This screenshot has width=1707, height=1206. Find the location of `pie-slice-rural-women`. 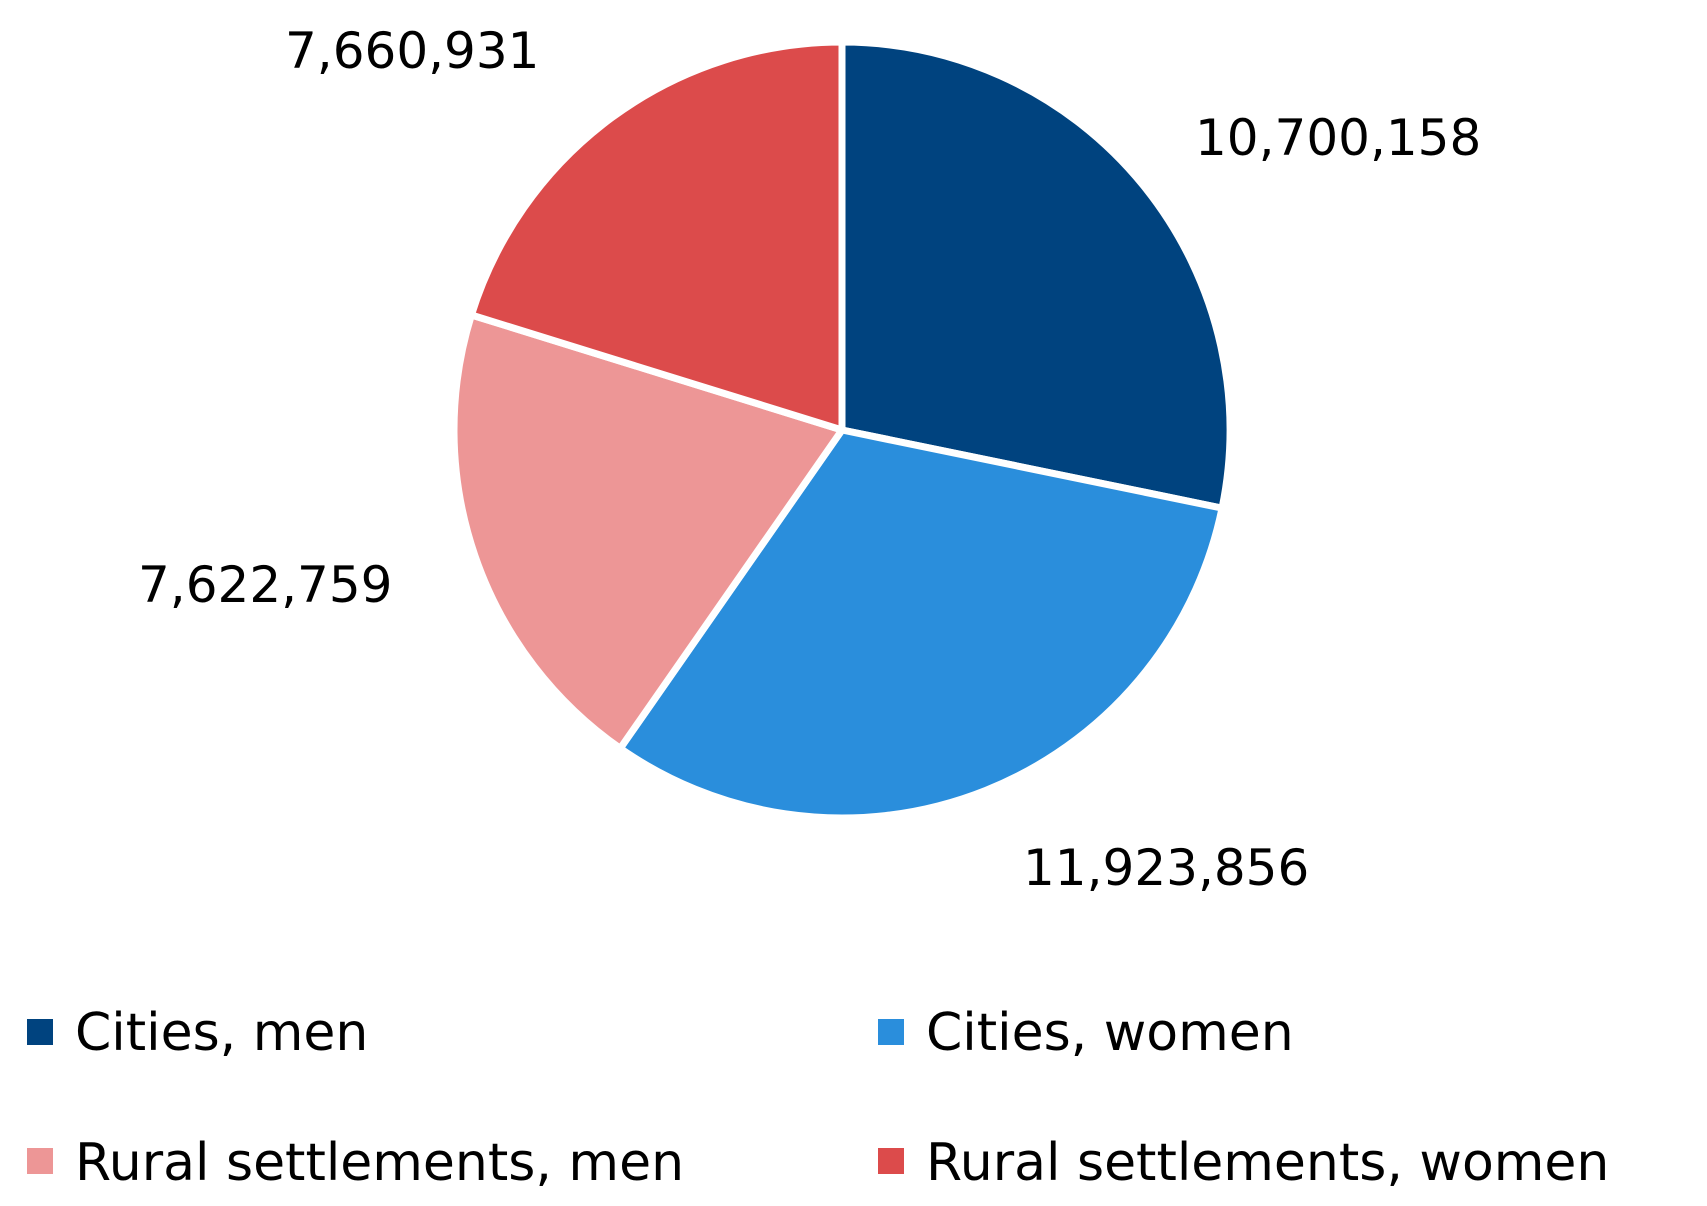

pie-slice-rural-women is located at coordinates (656, 236).